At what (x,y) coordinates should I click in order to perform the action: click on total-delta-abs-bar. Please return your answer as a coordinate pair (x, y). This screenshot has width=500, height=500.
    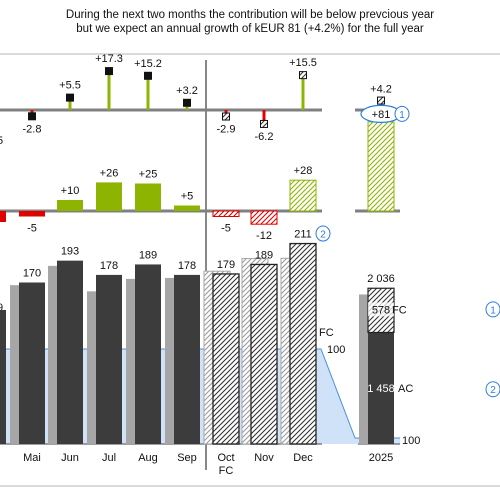
    Looking at the image, I should click on (381, 166).